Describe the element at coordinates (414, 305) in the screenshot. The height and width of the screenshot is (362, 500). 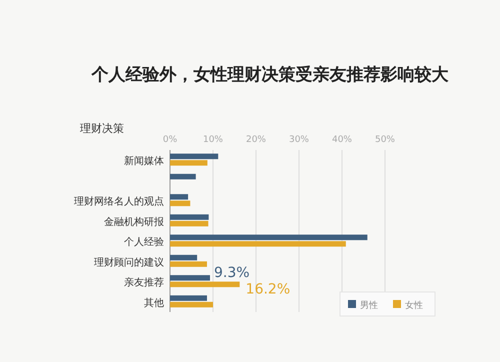
I see `legend-label: 女性` at that location.